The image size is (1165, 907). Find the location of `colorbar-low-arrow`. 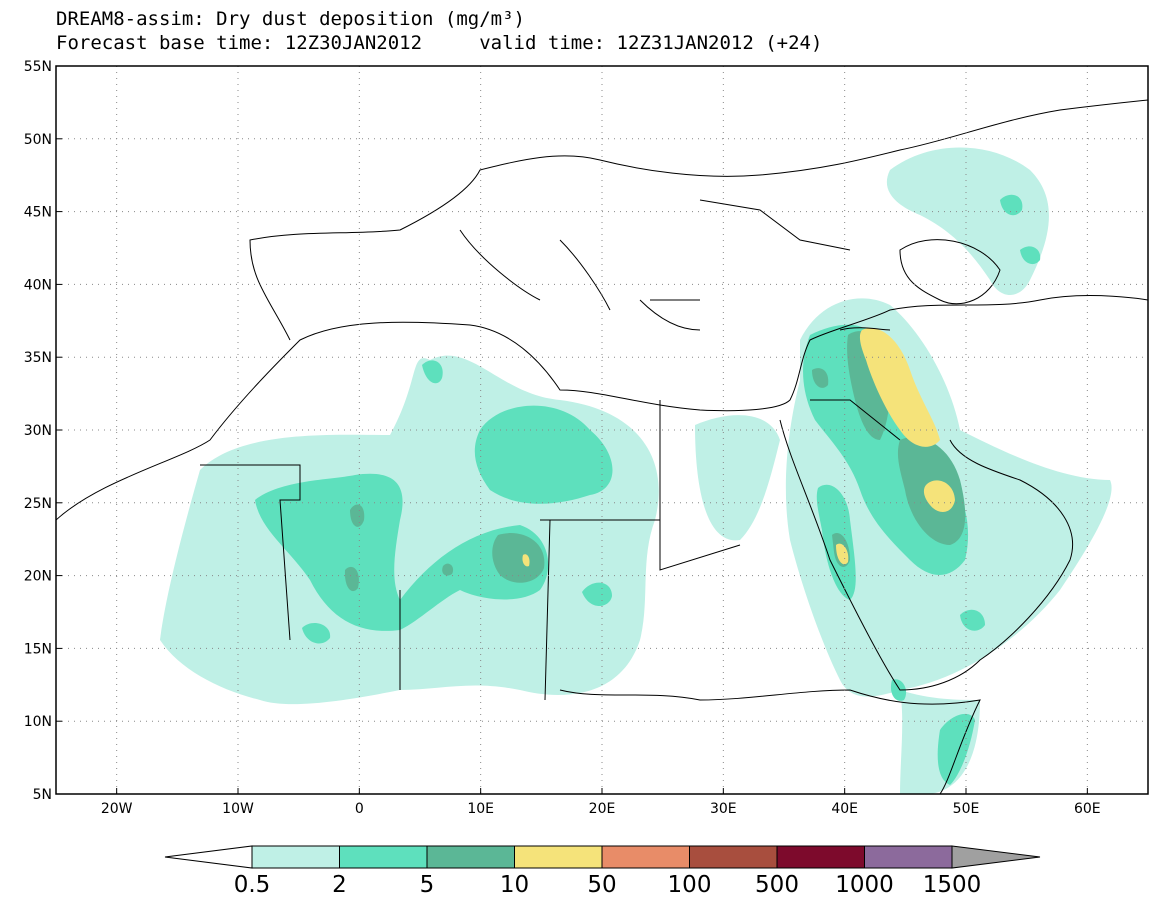

colorbar-low-arrow is located at coordinates (208, 857).